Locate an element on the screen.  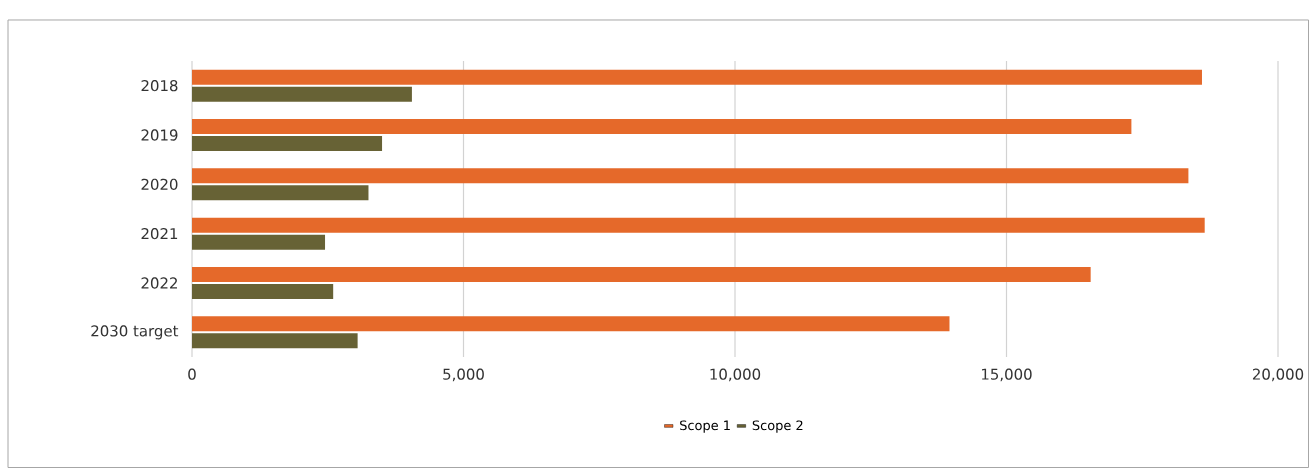
legend-label: Scope 1 is located at coordinates (705, 426).